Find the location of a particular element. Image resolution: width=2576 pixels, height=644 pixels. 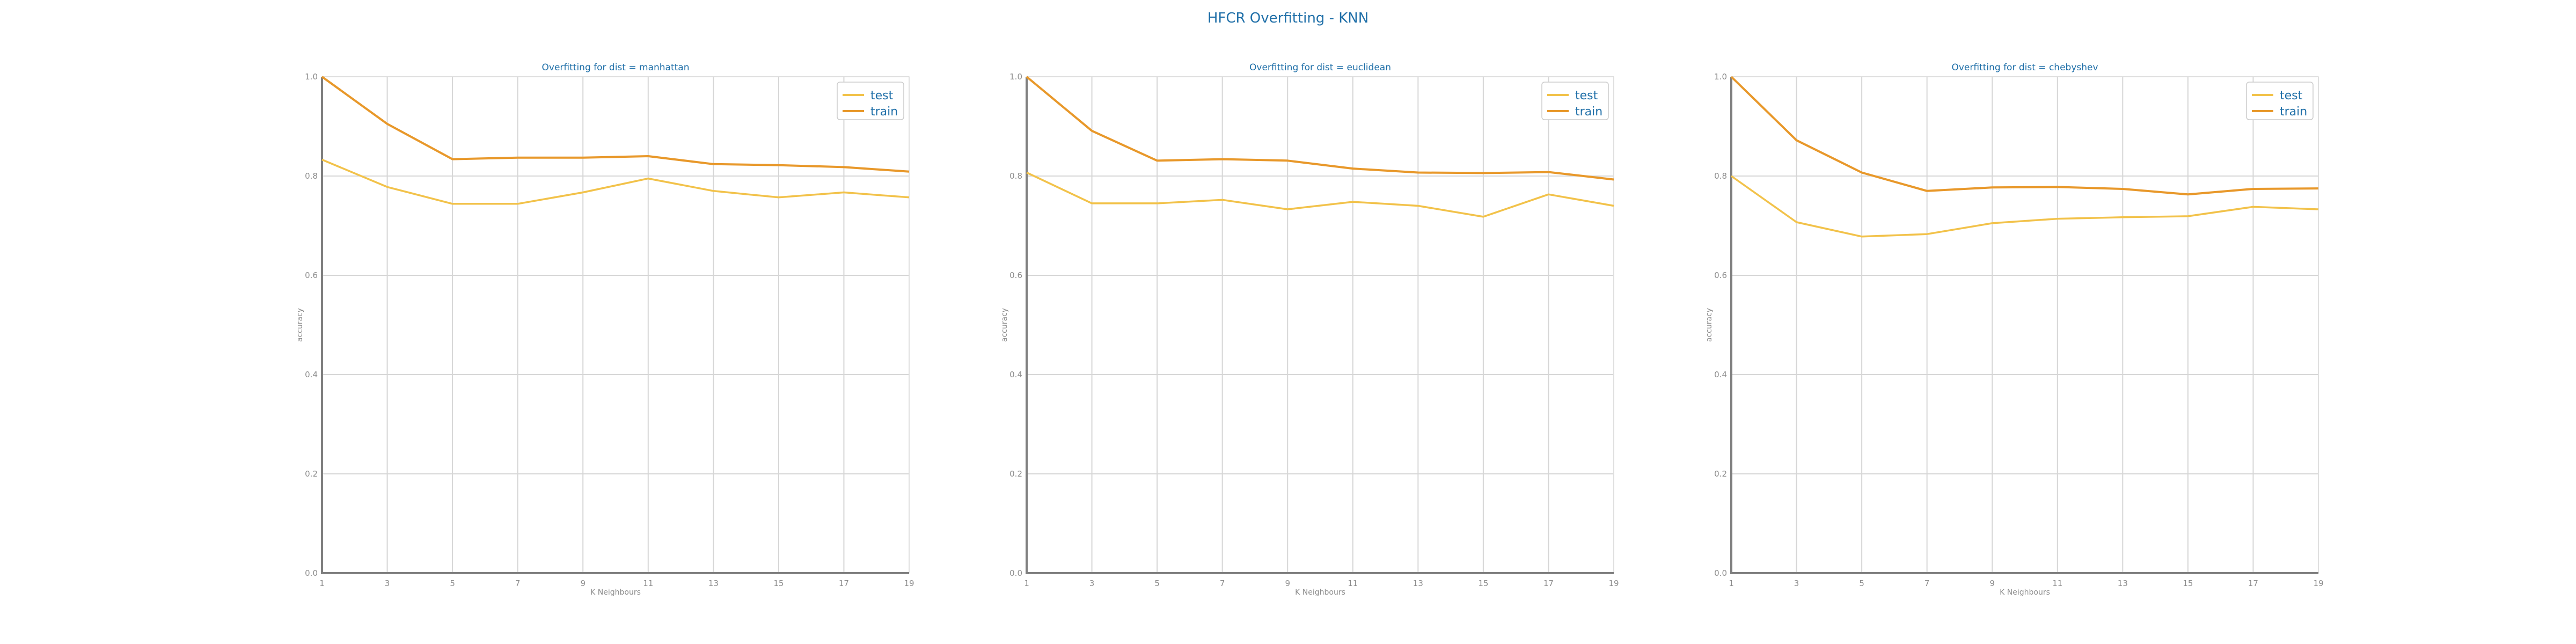

panel-title: Overfitting for dist = chebyshev is located at coordinates (2024, 67).